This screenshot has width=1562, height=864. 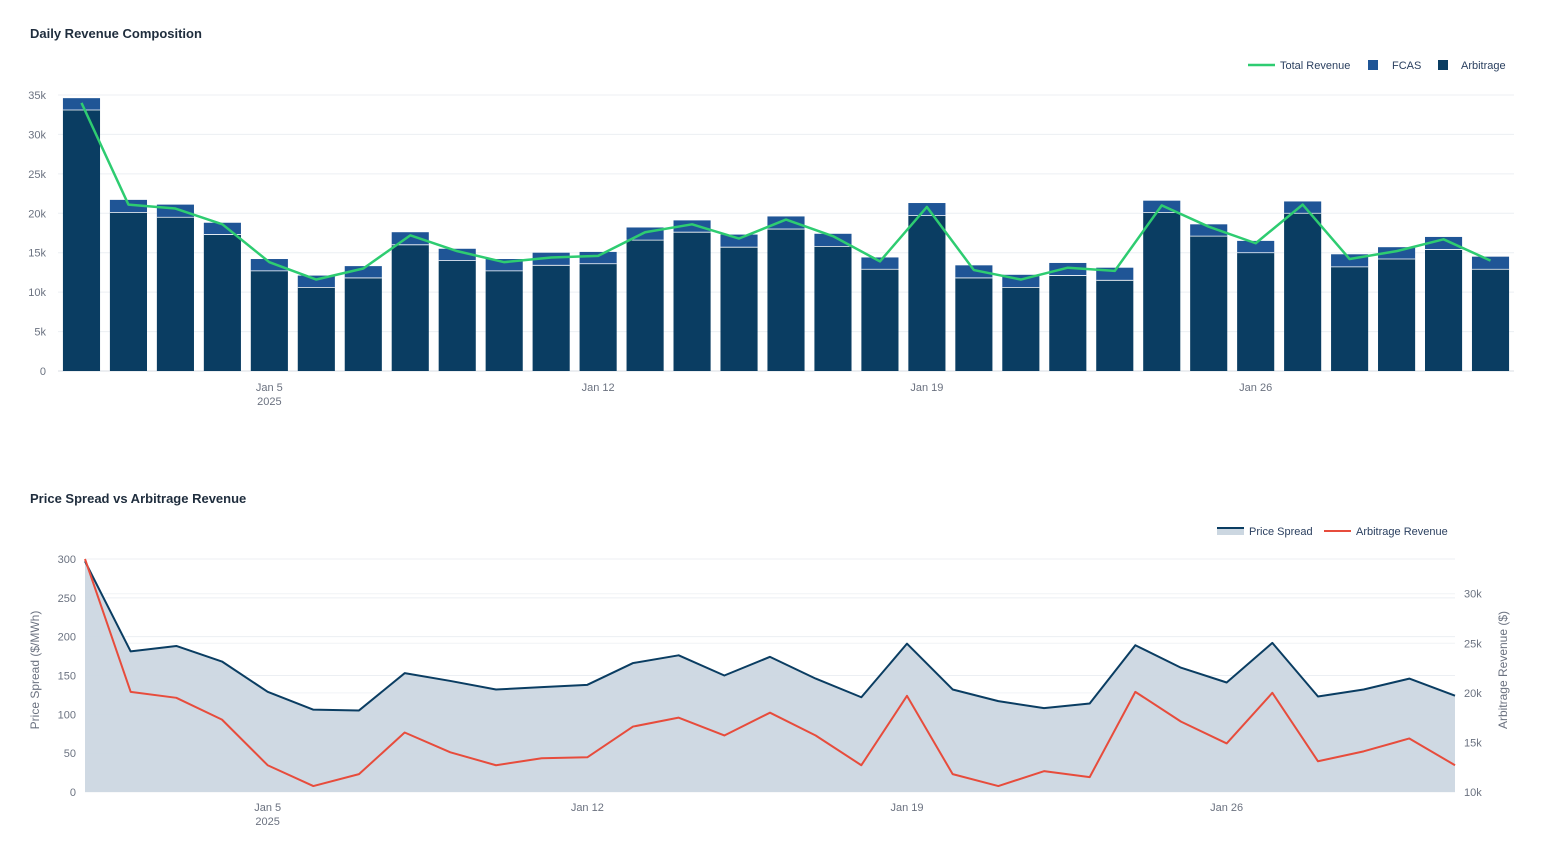 I want to click on y-tick-label: 15k, so click(x=37, y=254).